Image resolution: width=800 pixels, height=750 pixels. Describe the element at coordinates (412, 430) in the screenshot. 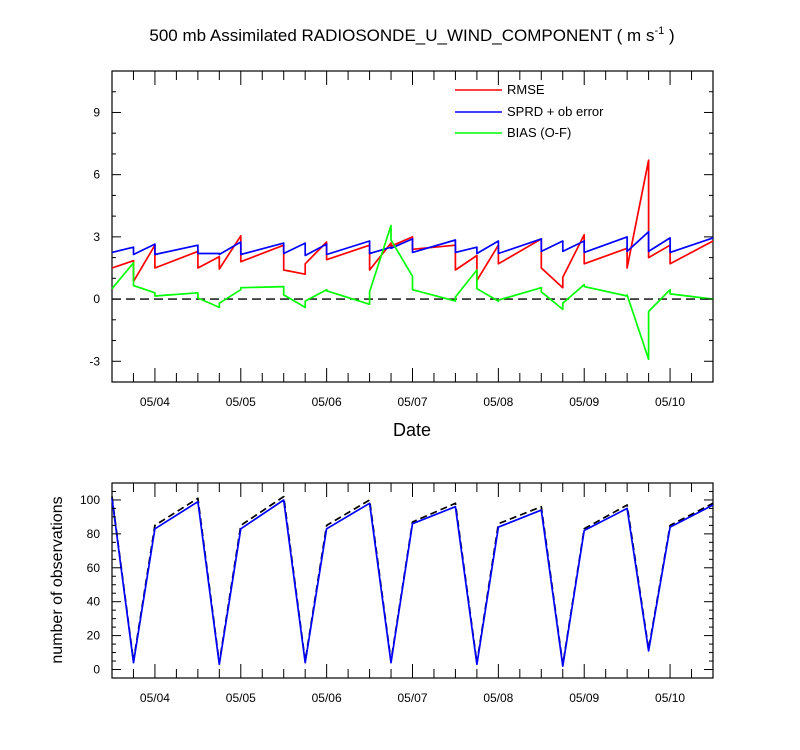

I see `x-axis-label: Date` at that location.